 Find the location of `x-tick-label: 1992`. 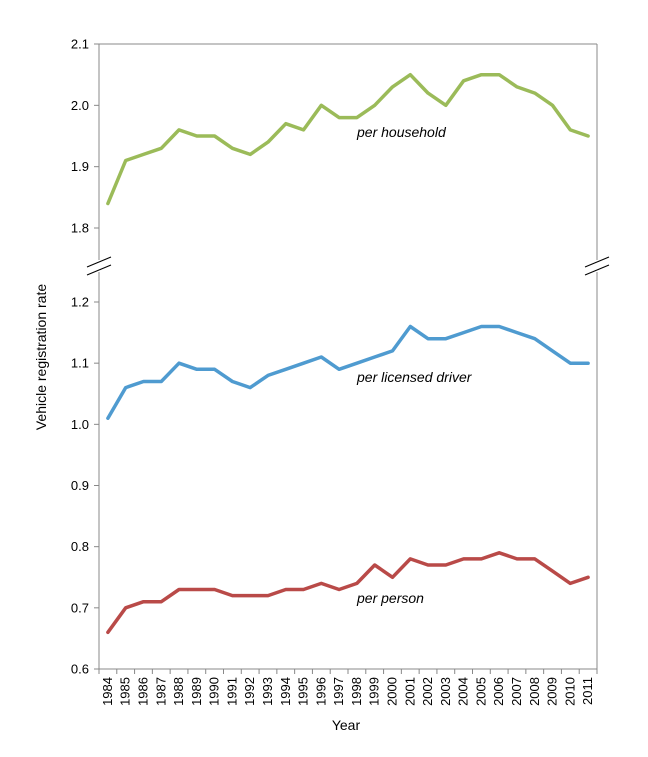

x-tick-label: 1992 is located at coordinates (249, 691).